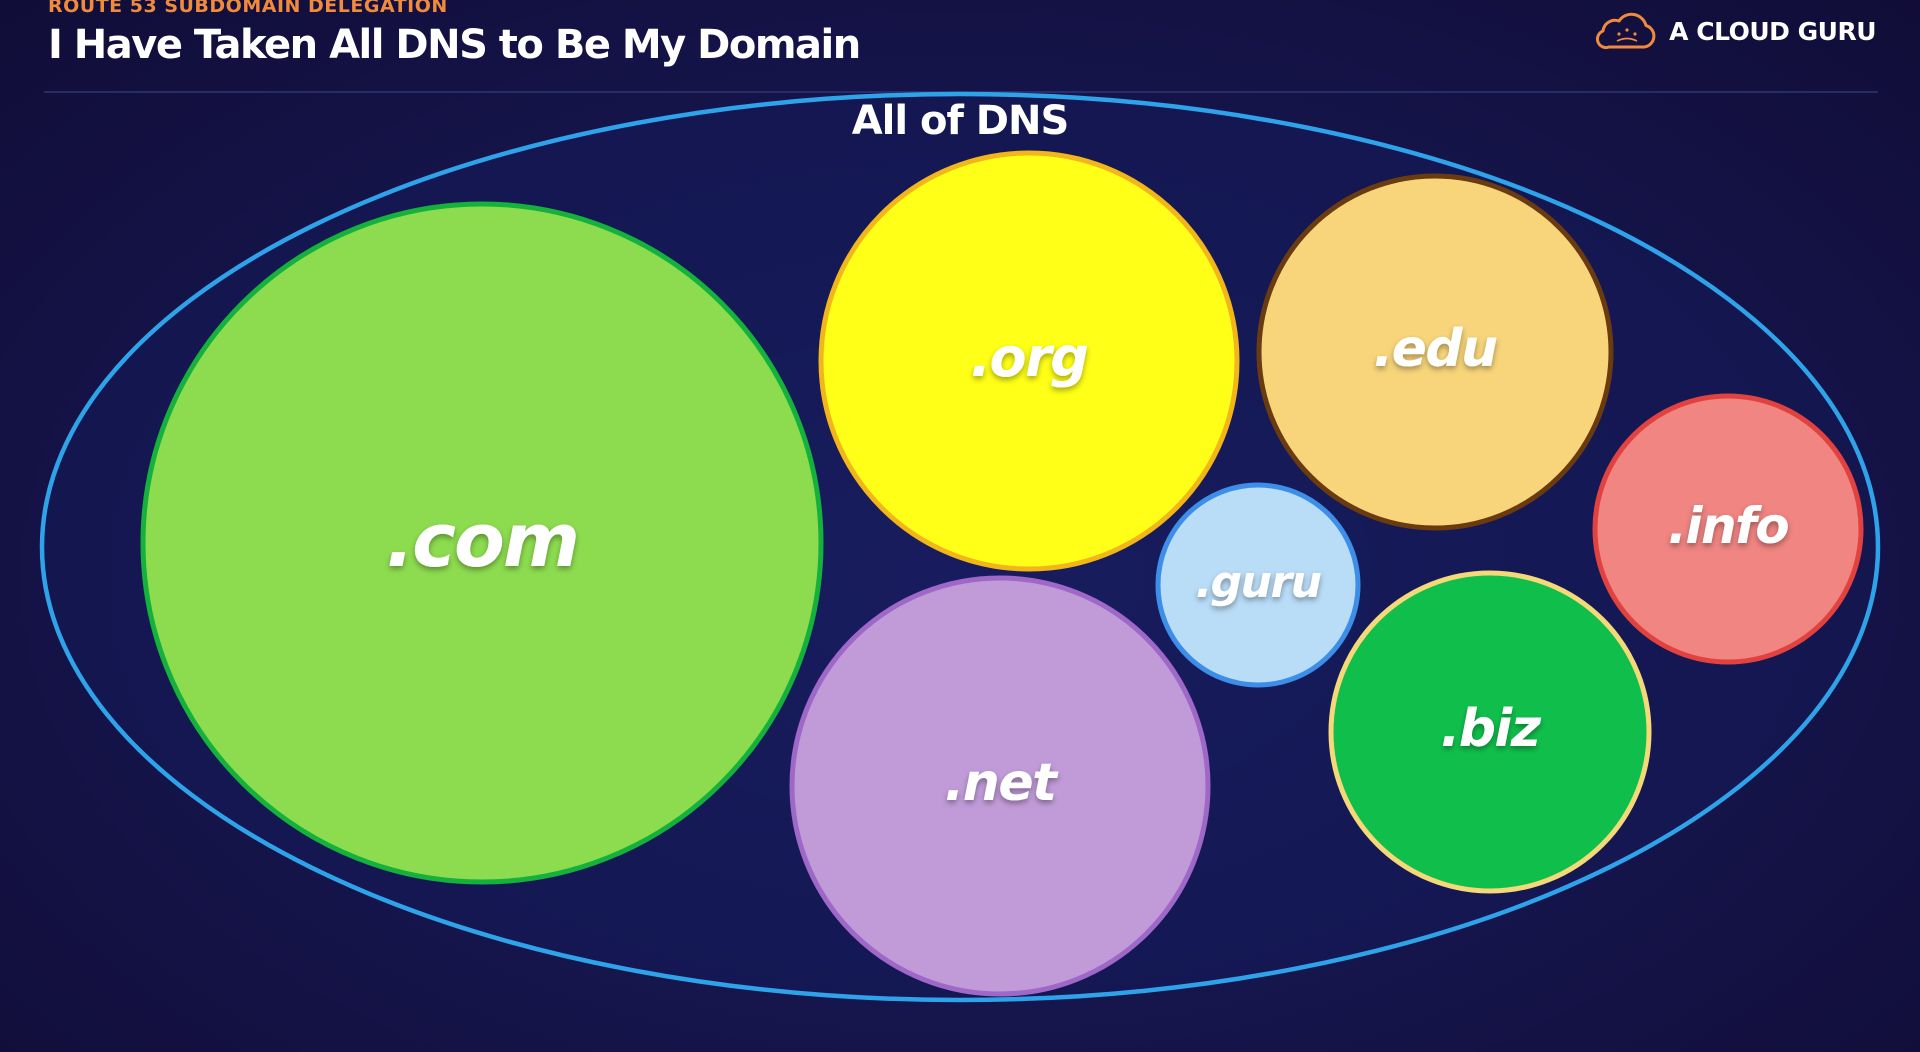 The width and height of the screenshot is (1920, 1052). I want to click on domain-net-label: .net, so click(1002, 783).